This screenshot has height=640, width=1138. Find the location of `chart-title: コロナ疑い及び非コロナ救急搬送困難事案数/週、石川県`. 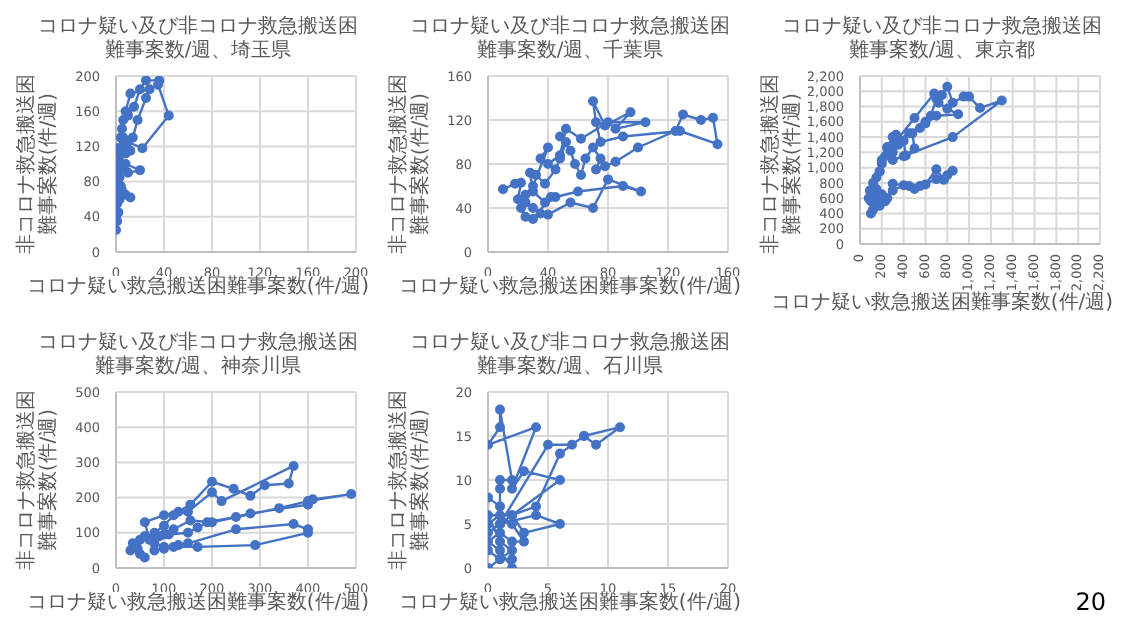

chart-title: コロナ疑い及び非コロナ救急搬送困難事案数/週、石川県 is located at coordinates (570, 357).